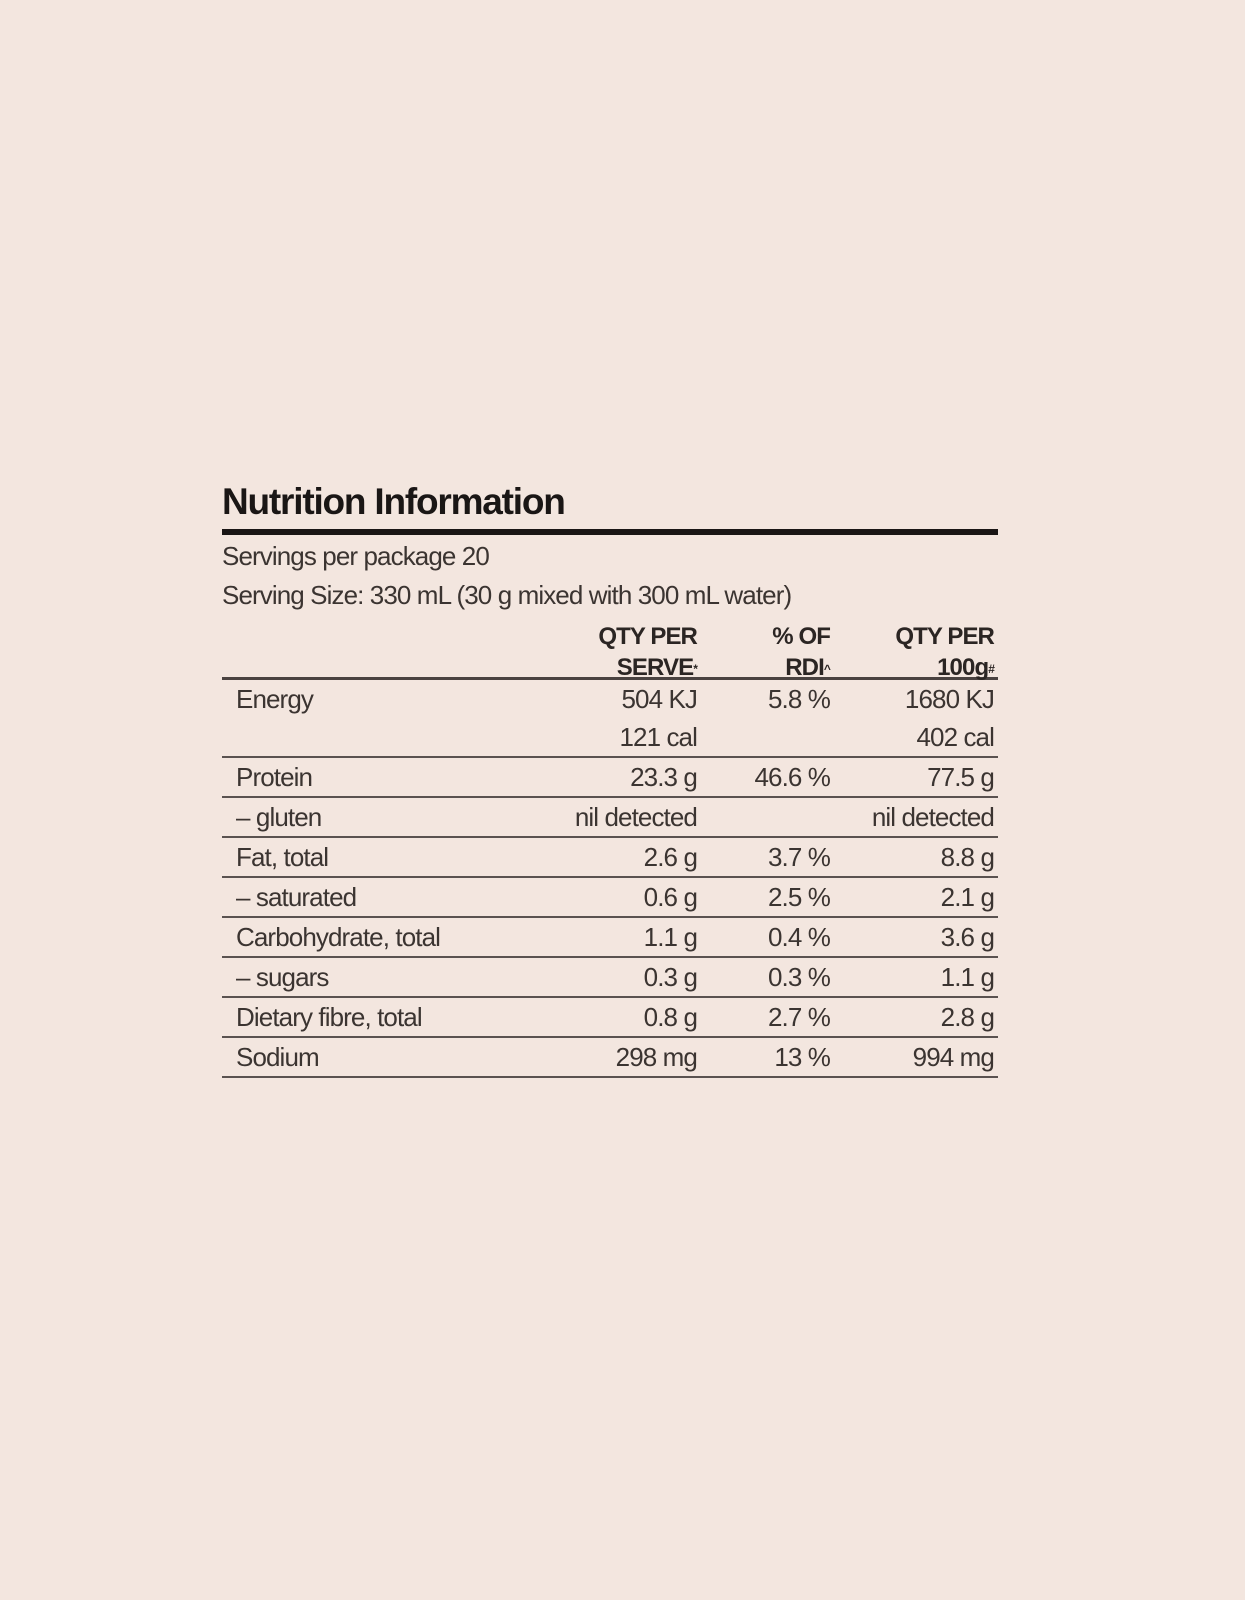  Describe the element at coordinates (282, 857) in the screenshot. I see `nutrient-name-value: Fat, total` at that location.